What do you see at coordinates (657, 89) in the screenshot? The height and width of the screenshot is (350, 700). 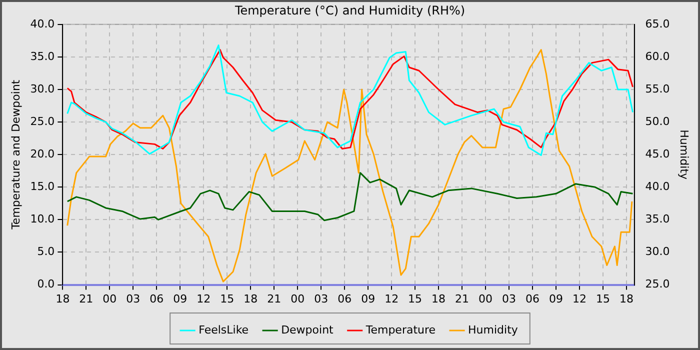 I see `y2-tick-label: 55.0` at bounding box center [657, 89].